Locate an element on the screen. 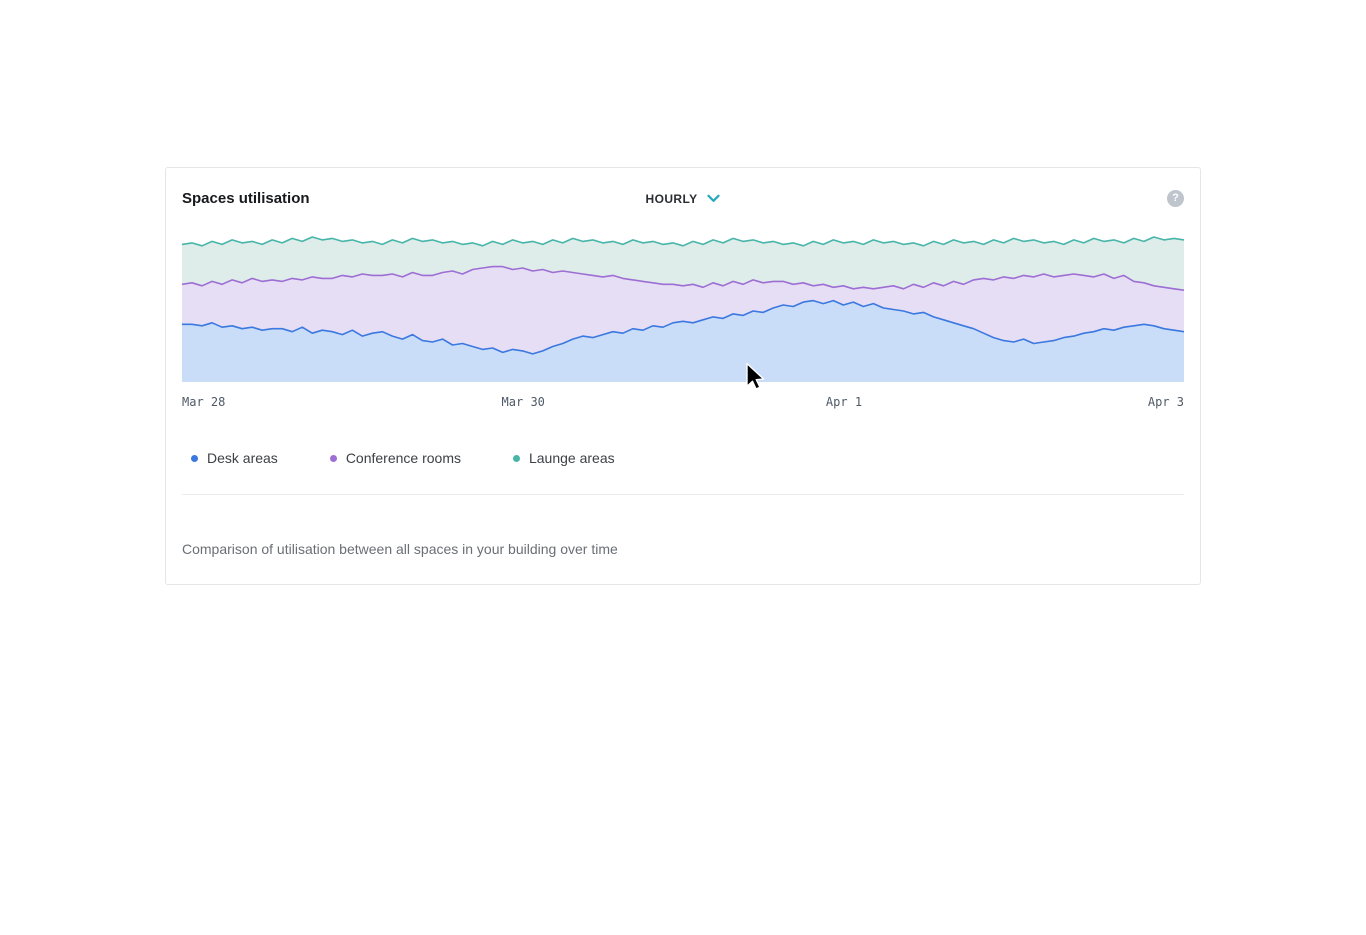 This screenshot has height=935, width=1366. legend-item-conference-rooms: Conference rooms is located at coordinates (395, 458).